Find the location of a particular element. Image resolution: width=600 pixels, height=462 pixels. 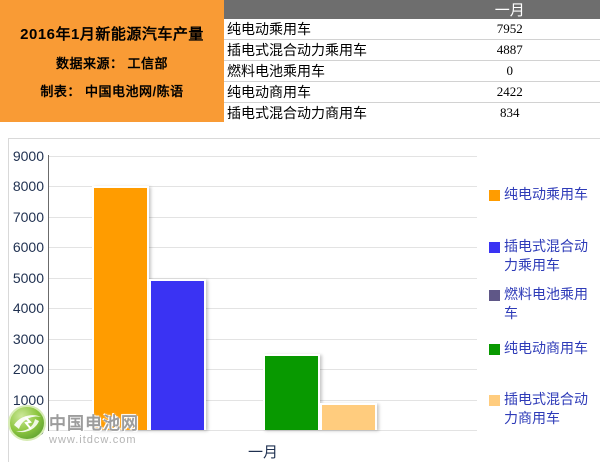

table-row-value: 7952 is located at coordinates (509, 28).